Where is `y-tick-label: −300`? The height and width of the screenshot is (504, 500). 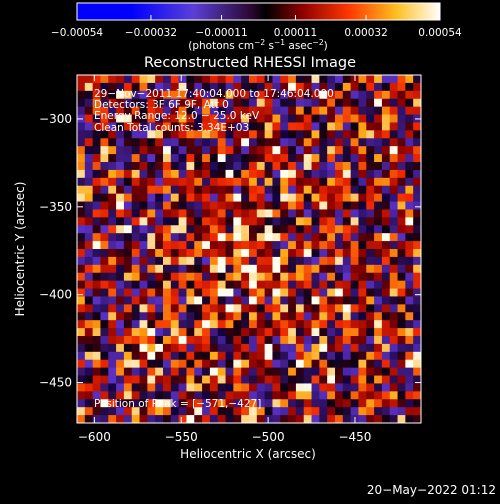
y-tick-label: −300 is located at coordinates (55, 119).